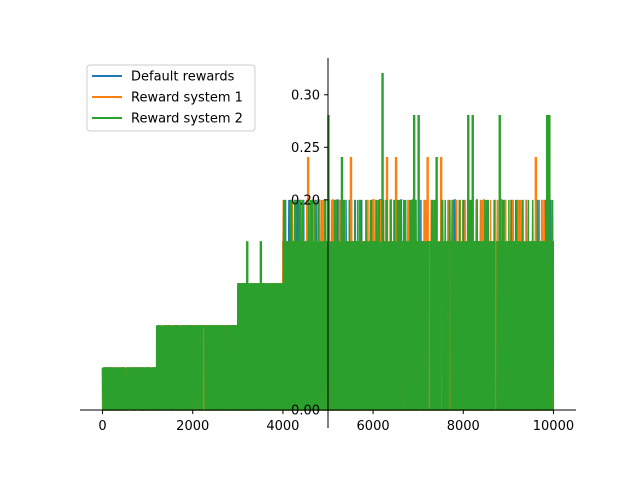 Image resolution: width=640 pixels, height=480 pixels. I want to click on legend-label-reward-system-1: Reward system 1, so click(187, 98).